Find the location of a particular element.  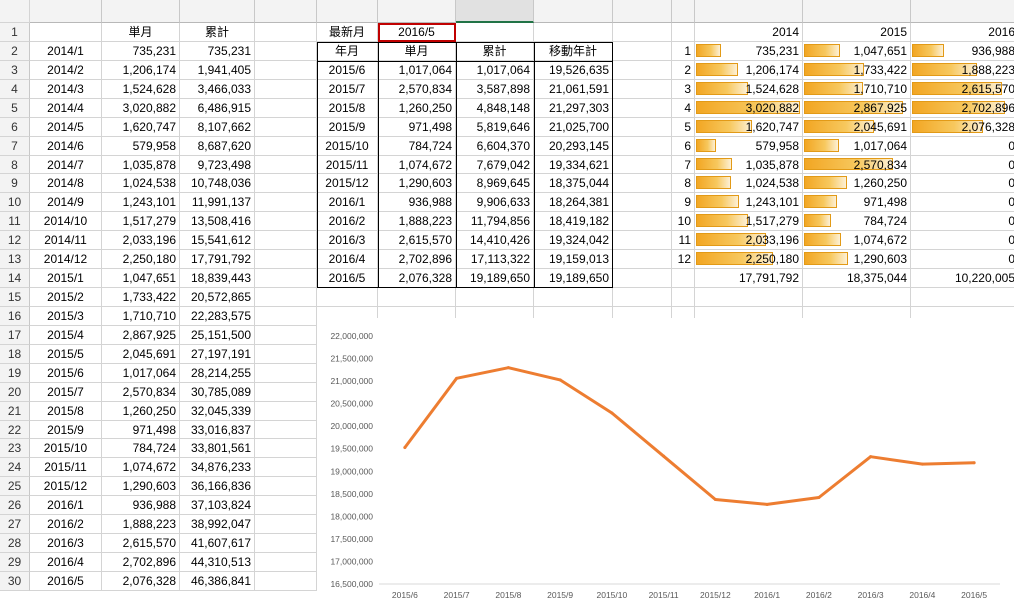

cell-a17: 2015/4 is located at coordinates (66, 335).